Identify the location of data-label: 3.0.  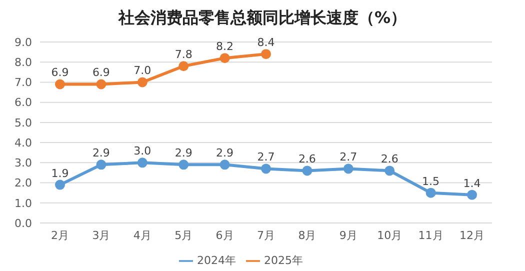
(143, 151).